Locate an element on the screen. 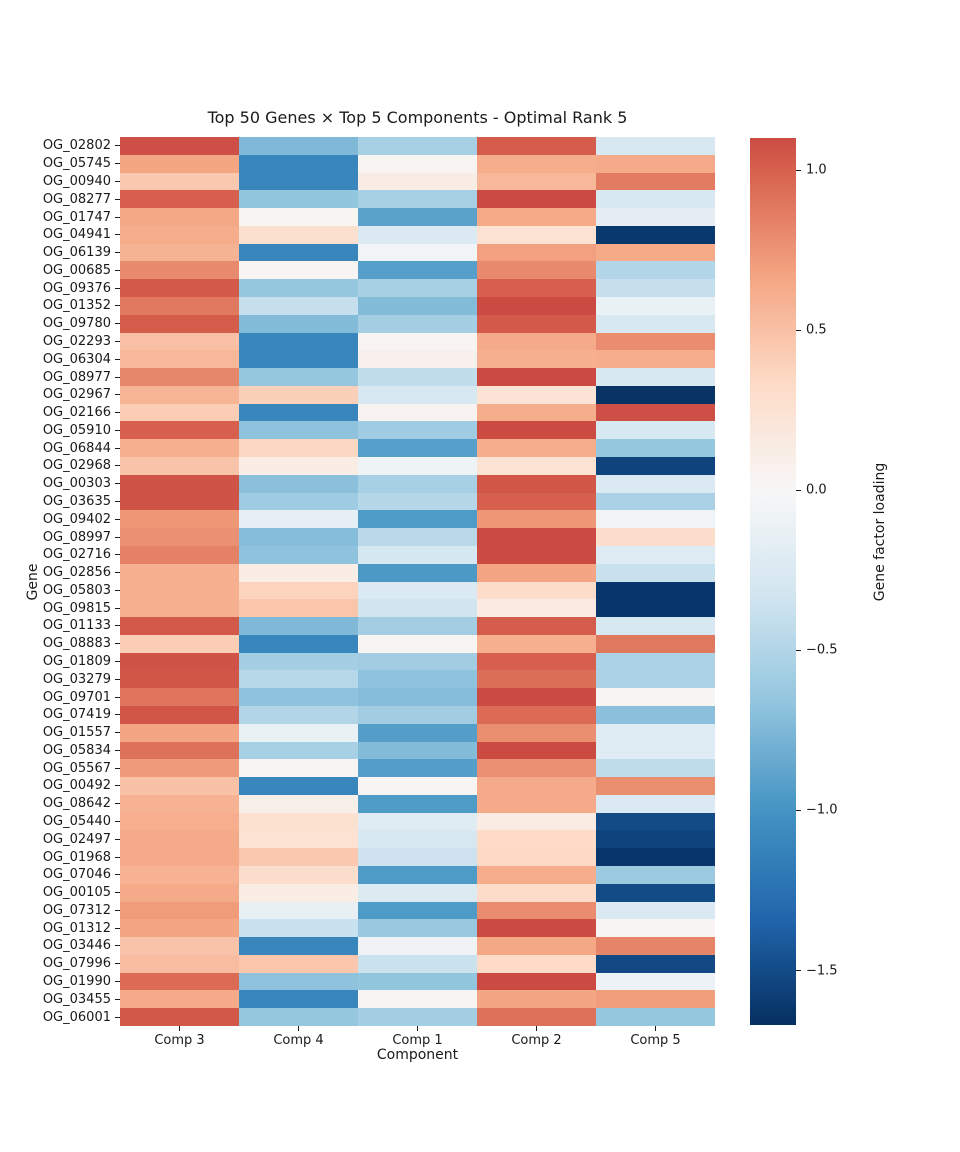 The height and width of the screenshot is (1152, 960). y-tick-label: OG_02293 is located at coordinates (76, 341).